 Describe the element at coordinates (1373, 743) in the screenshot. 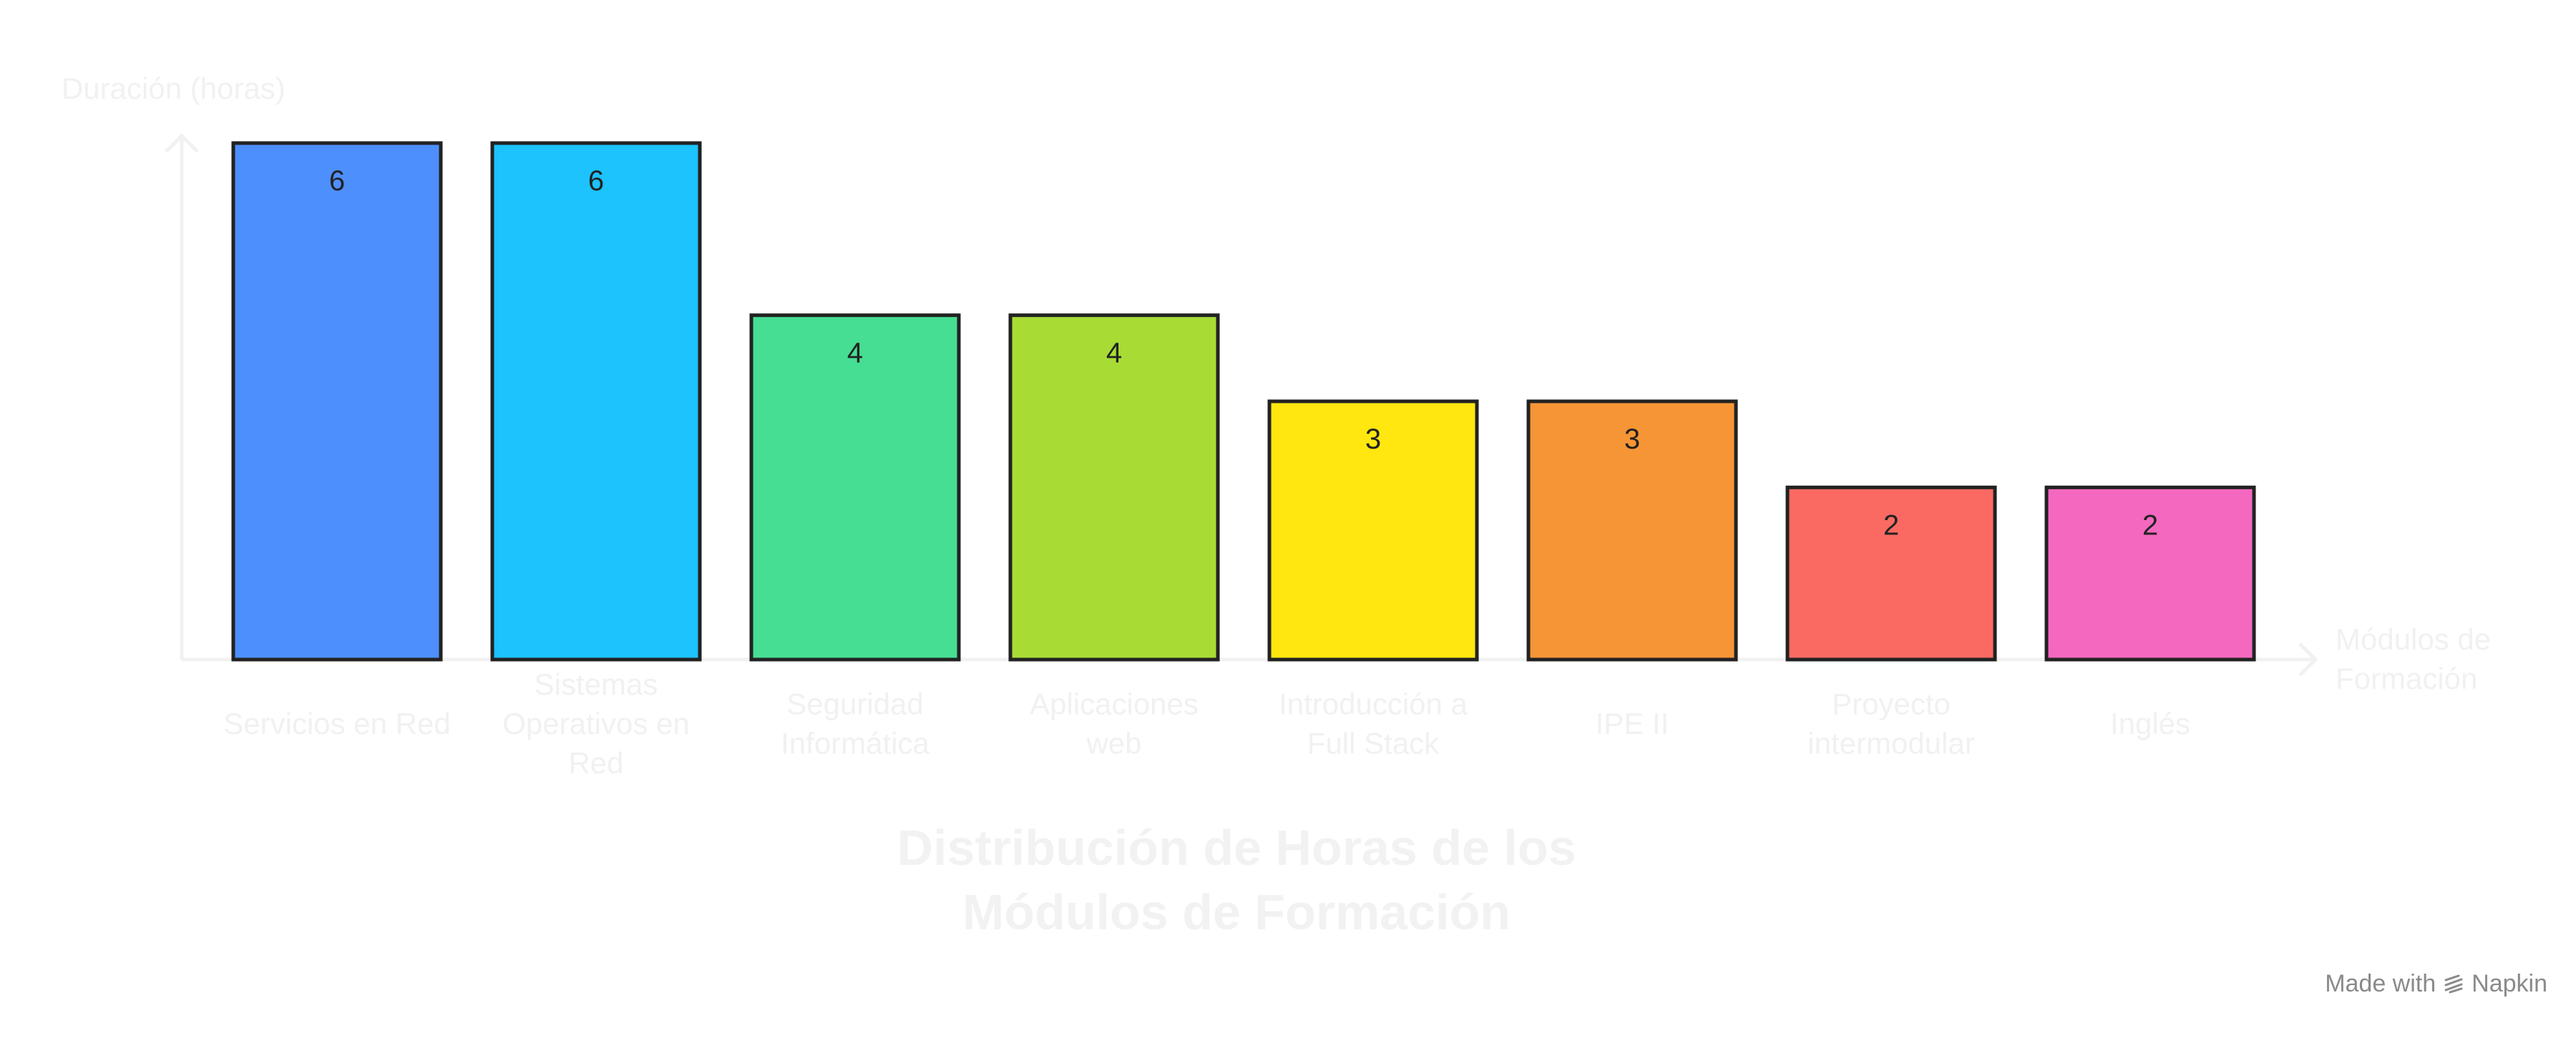

I see `x-tick-label-line: Full Stack` at that location.